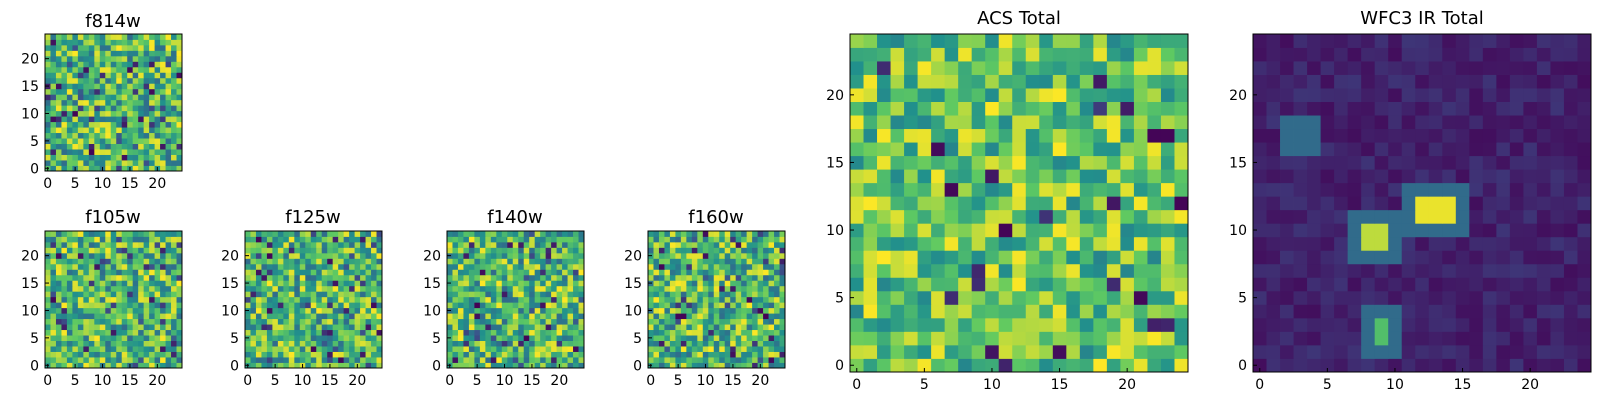 The width and height of the screenshot is (1600, 400). I want to click on plot-frame-f105w, so click(113, 299).